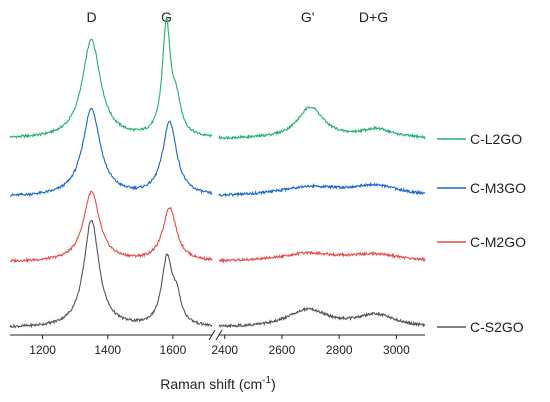  I want to click on peak-label-g-prime: G', so click(308, 17).